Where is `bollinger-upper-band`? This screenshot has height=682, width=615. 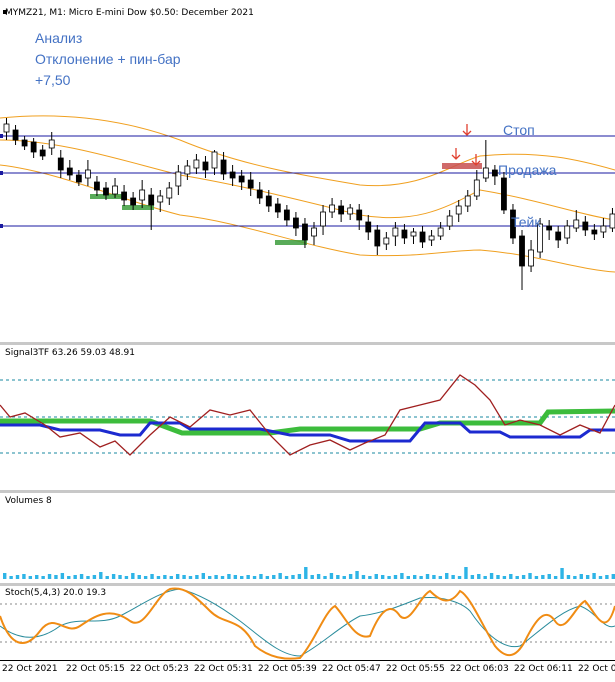
bollinger-upper-band is located at coordinates (307, 151).